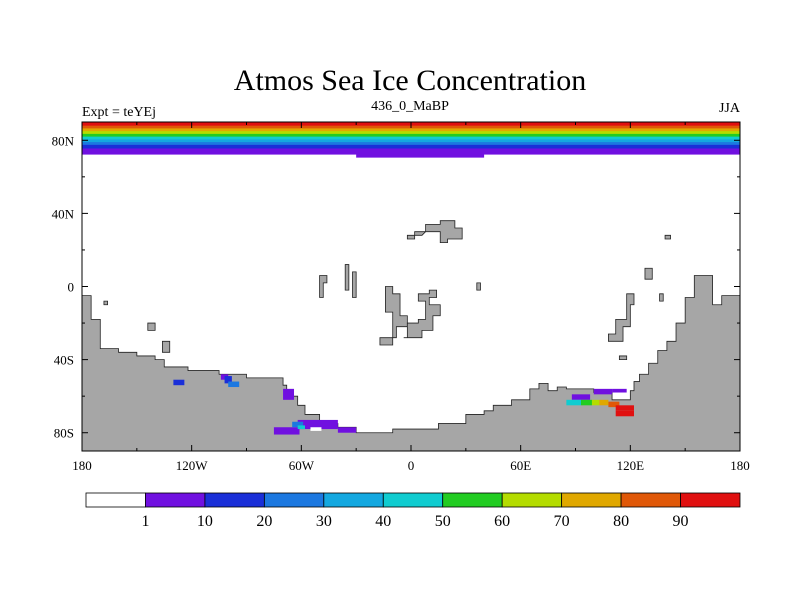 This screenshot has width=800, height=600. I want to click on colorbar-label-5: 50, so click(443, 521).